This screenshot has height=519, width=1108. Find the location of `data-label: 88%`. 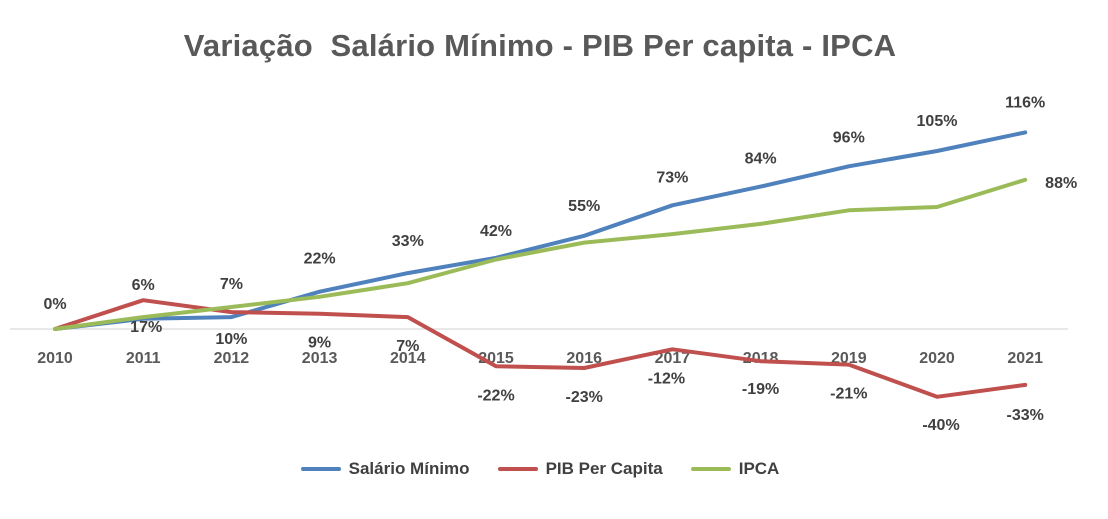

data-label: 88% is located at coordinates (1061, 183).